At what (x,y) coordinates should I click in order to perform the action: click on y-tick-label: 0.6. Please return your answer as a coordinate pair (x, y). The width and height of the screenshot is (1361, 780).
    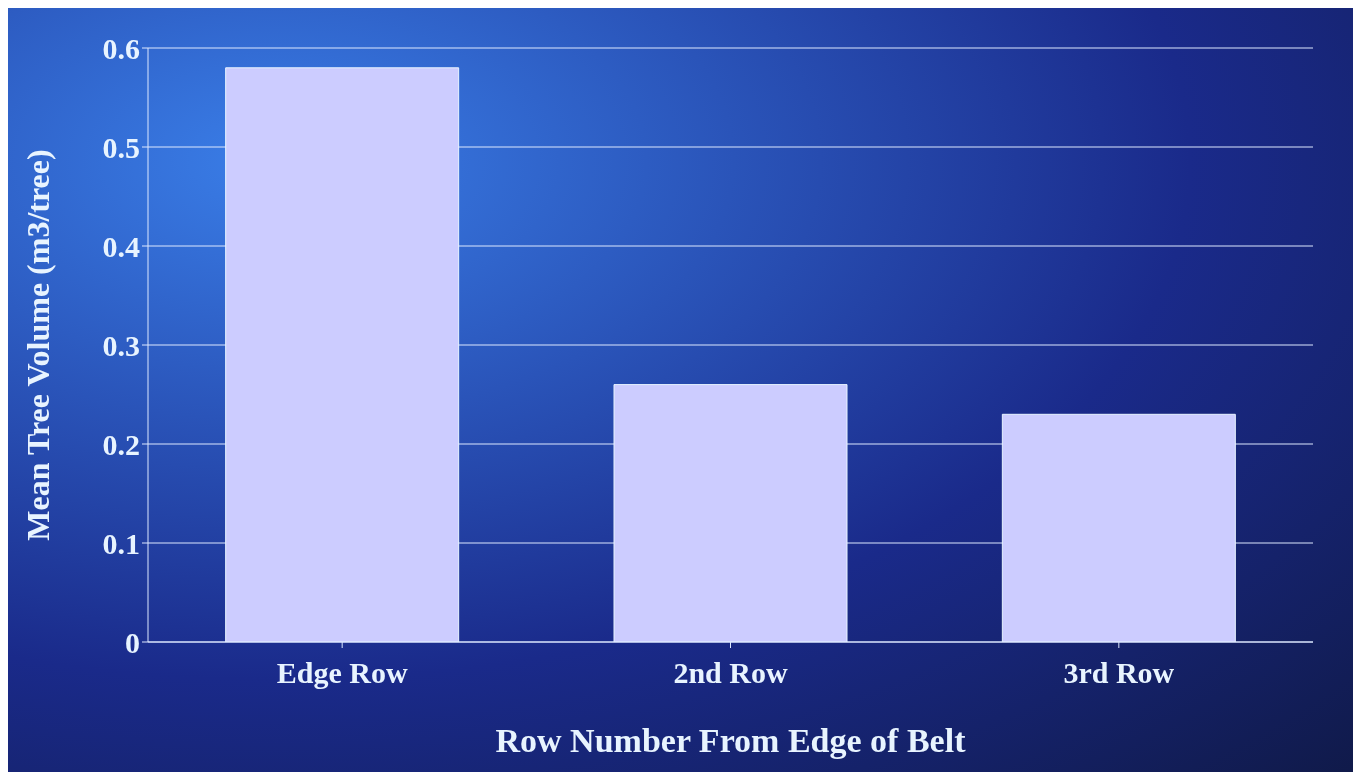
    Looking at the image, I should click on (121, 48).